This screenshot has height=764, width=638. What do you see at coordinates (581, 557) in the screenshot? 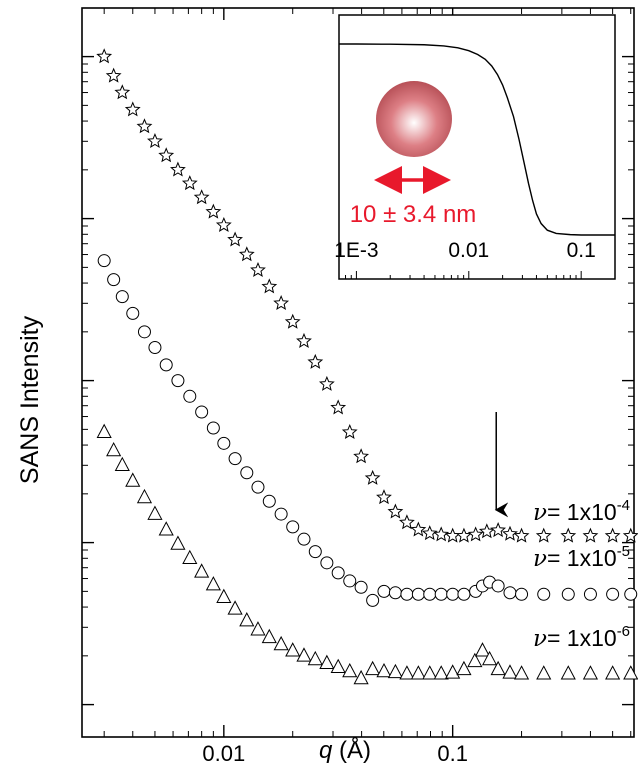
I see `series-label: ν= 1x10-5` at bounding box center [581, 557].